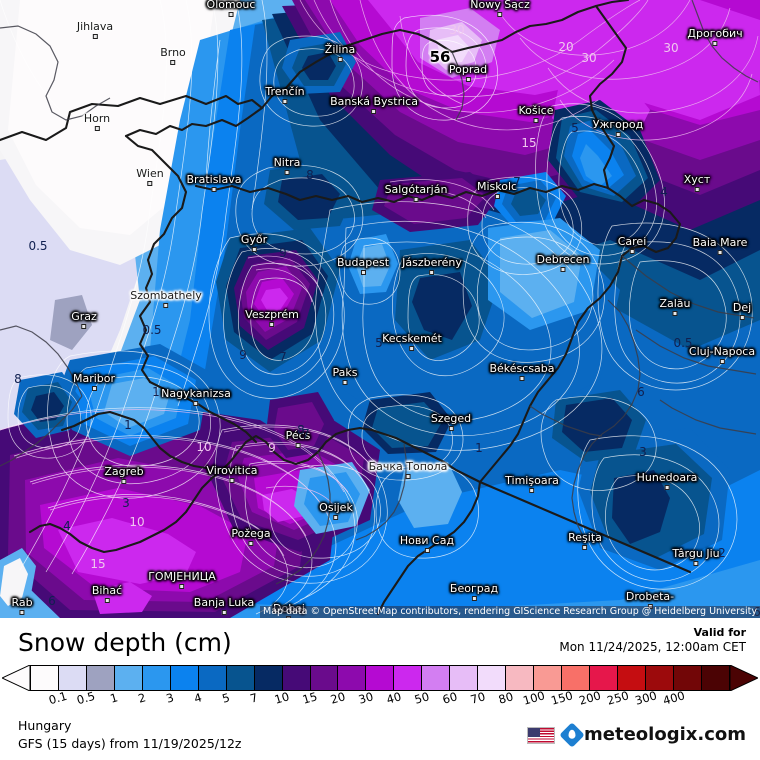 The width and height of the screenshot is (760, 760). I want to click on color-bar-tick: 100, so click(534, 698).